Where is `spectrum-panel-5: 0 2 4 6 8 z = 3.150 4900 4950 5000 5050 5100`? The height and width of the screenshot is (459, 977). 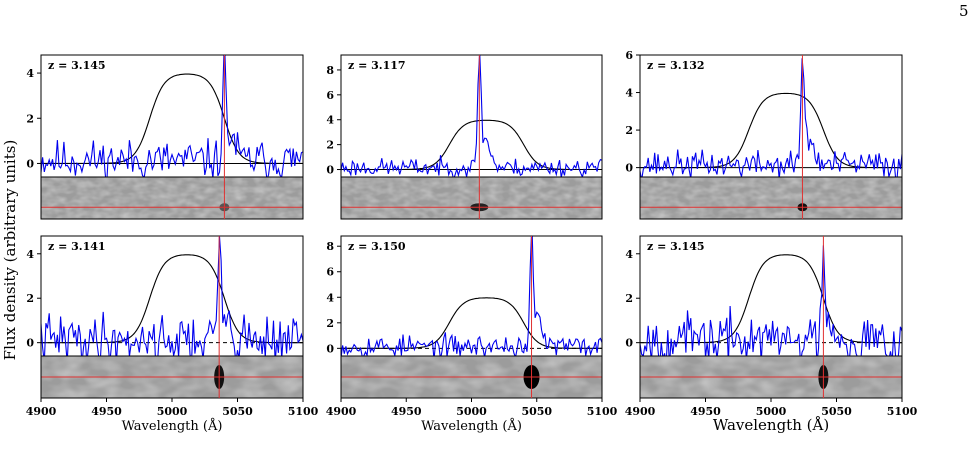
spectrum-panel-5: 0 2 4 6 8 z = 3.150 4900 4950 5000 5050 5100 is located at coordinates (472, 326).